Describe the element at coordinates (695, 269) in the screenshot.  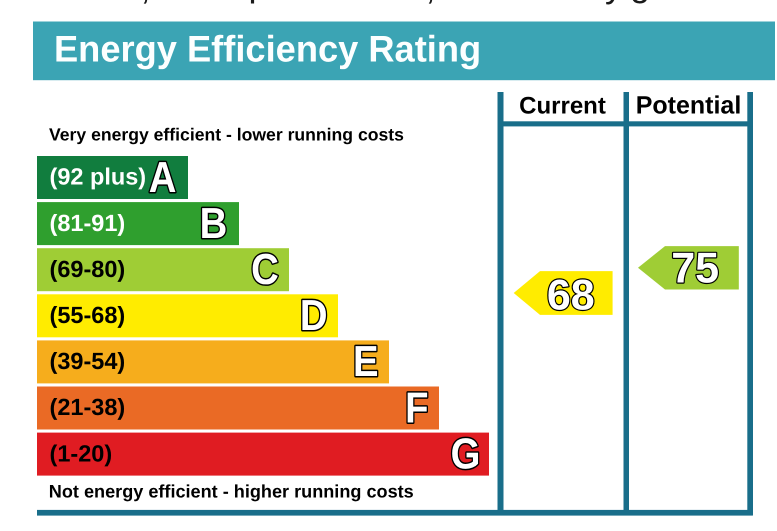
I see `svg-text: 75` at that location.